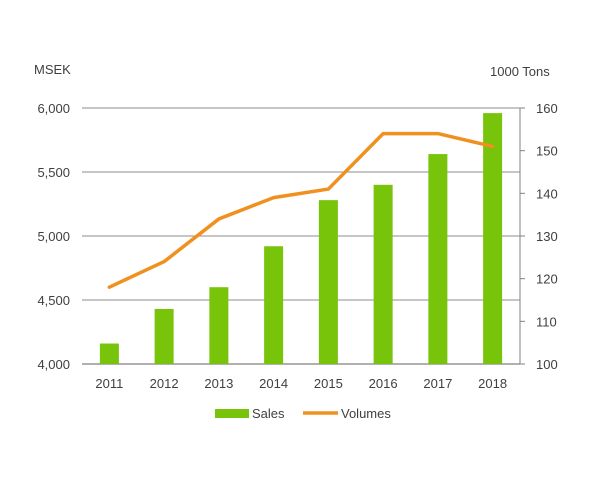 The width and height of the screenshot is (600, 486). Describe the element at coordinates (547, 279) in the screenshot. I see `right-tick-label: 120` at that location.